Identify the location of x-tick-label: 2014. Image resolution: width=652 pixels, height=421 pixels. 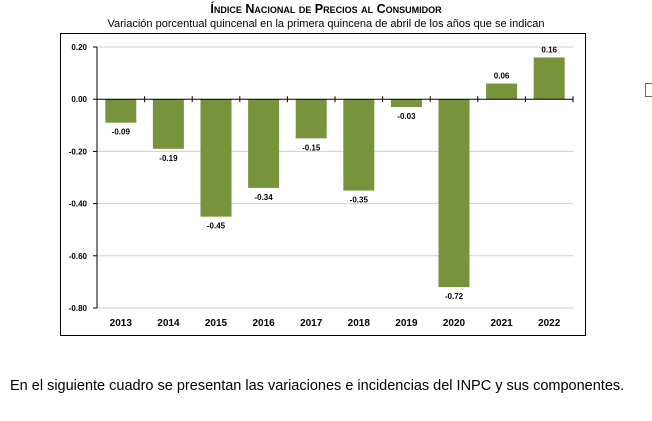
(168, 323).